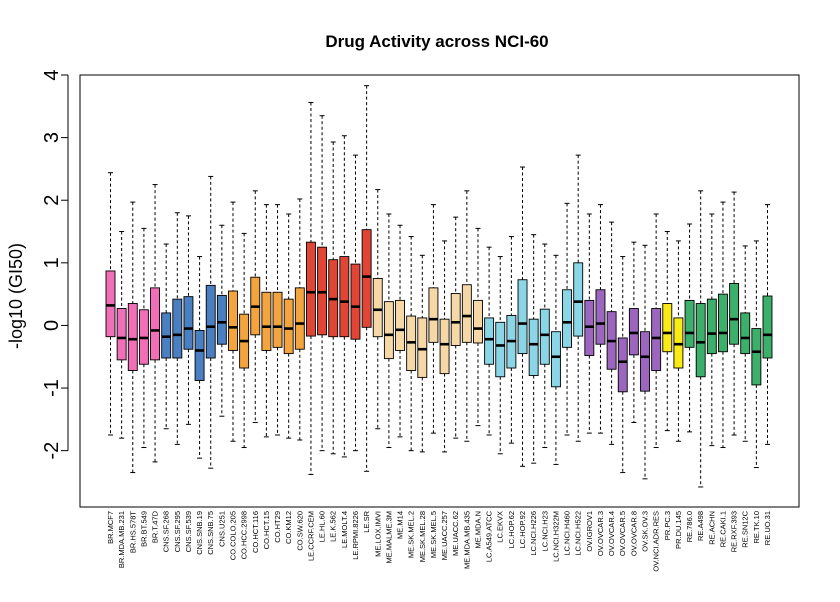 Image resolution: width=840 pixels, height=602 pixels. What do you see at coordinates (489, 536) in the screenshot?
I see `x-tick-label: LC.A549.ATCC` at bounding box center [489, 536].